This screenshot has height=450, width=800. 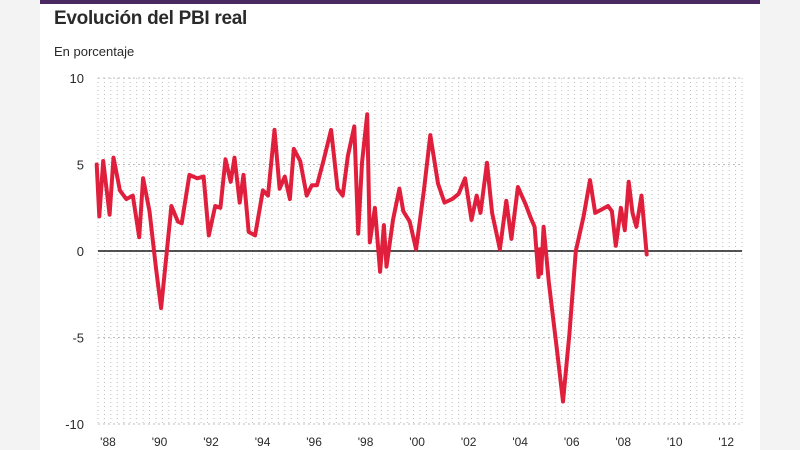 I want to click on x-tick-label: '98, so click(x=366, y=442).